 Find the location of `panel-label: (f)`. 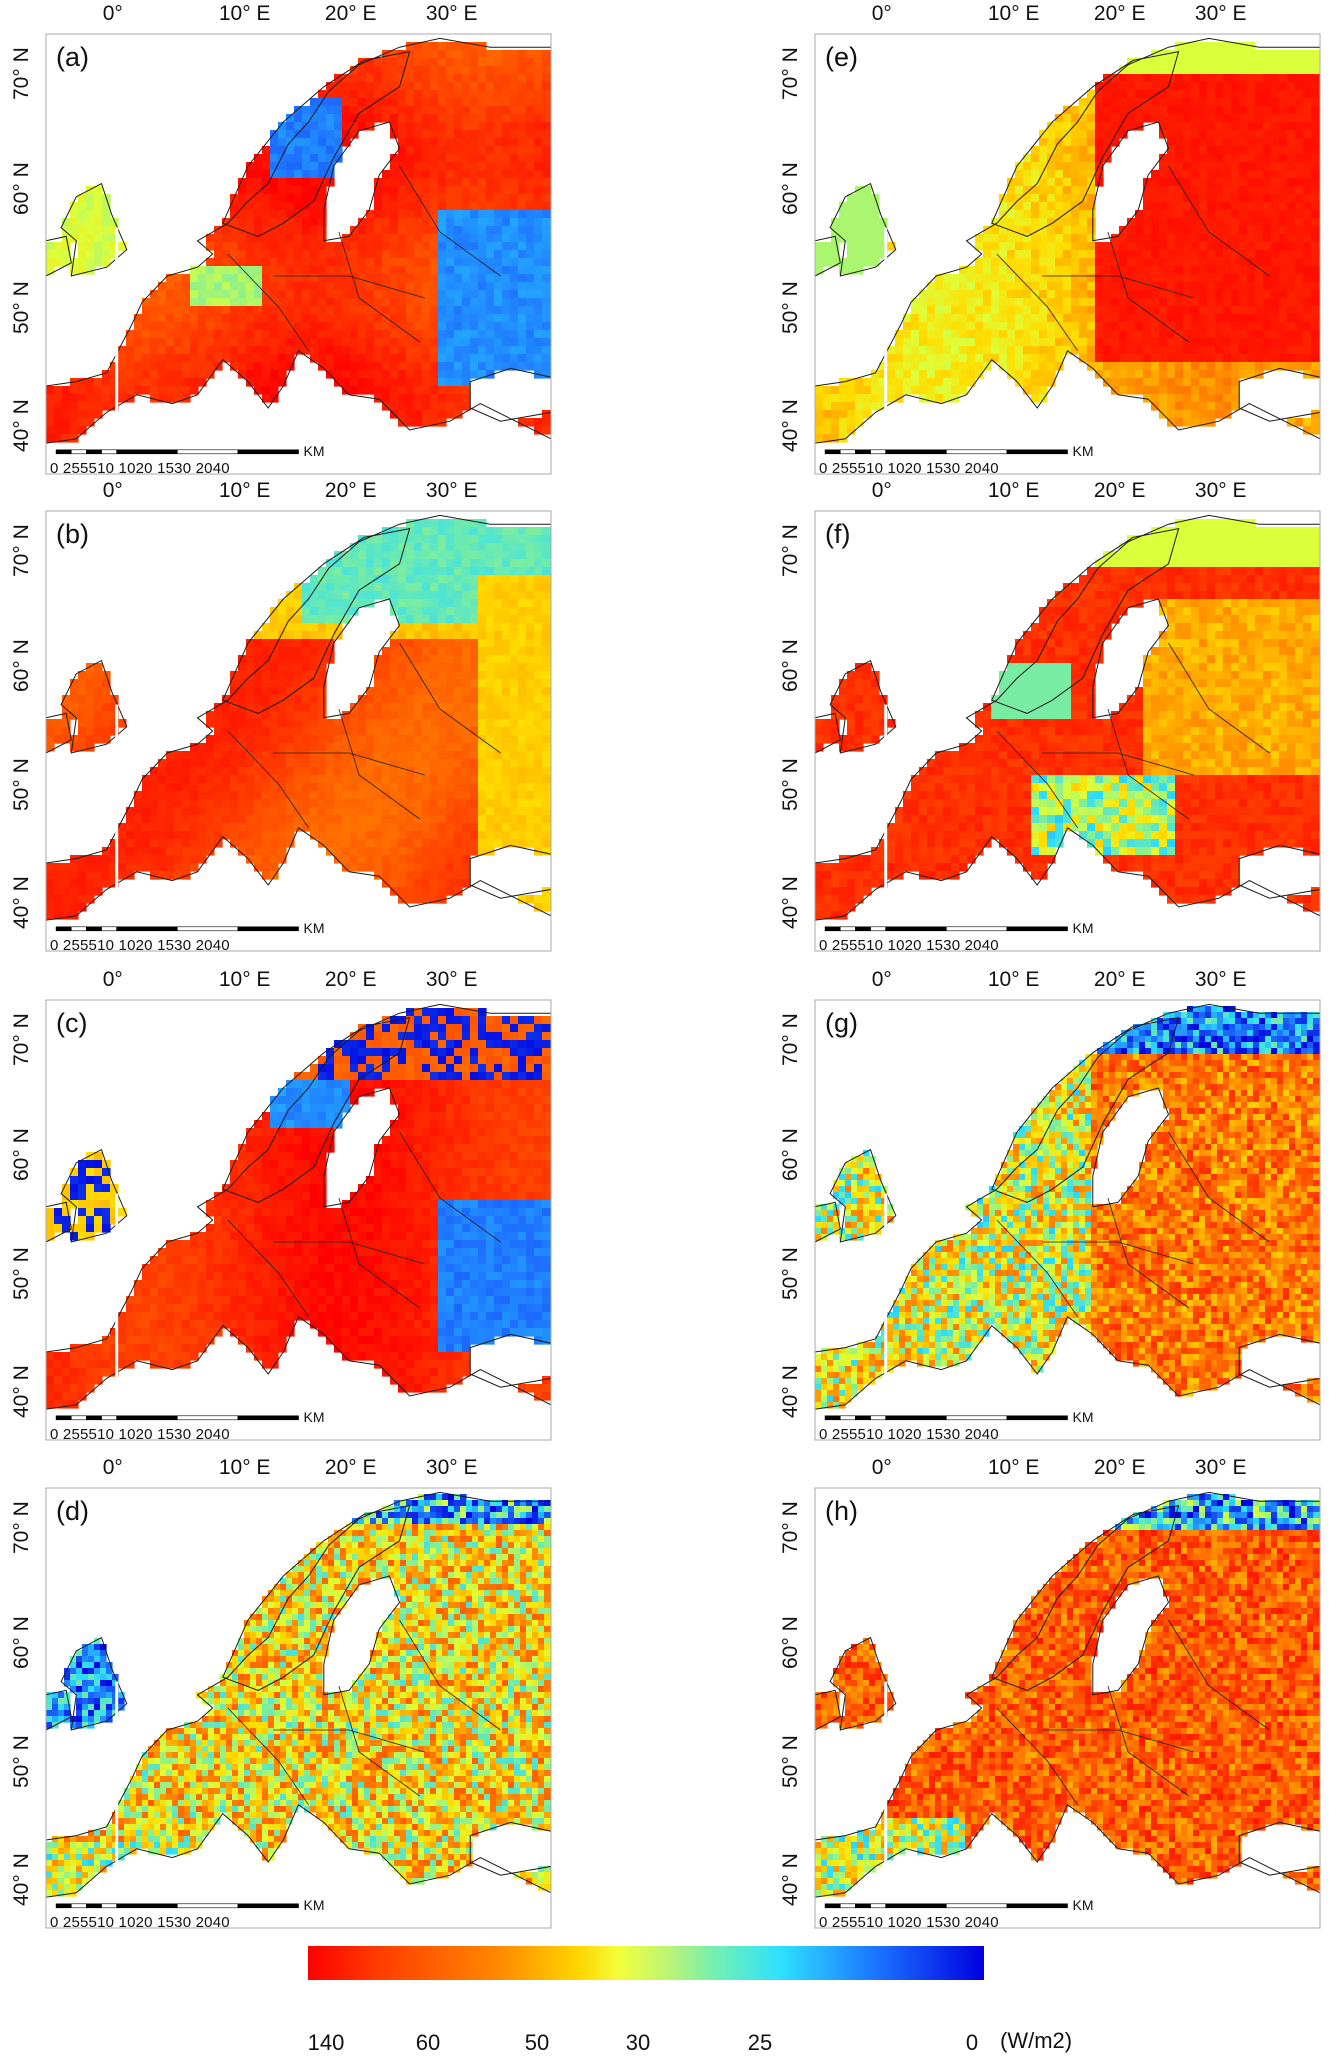

panel-label: (f) is located at coordinates (838, 534).